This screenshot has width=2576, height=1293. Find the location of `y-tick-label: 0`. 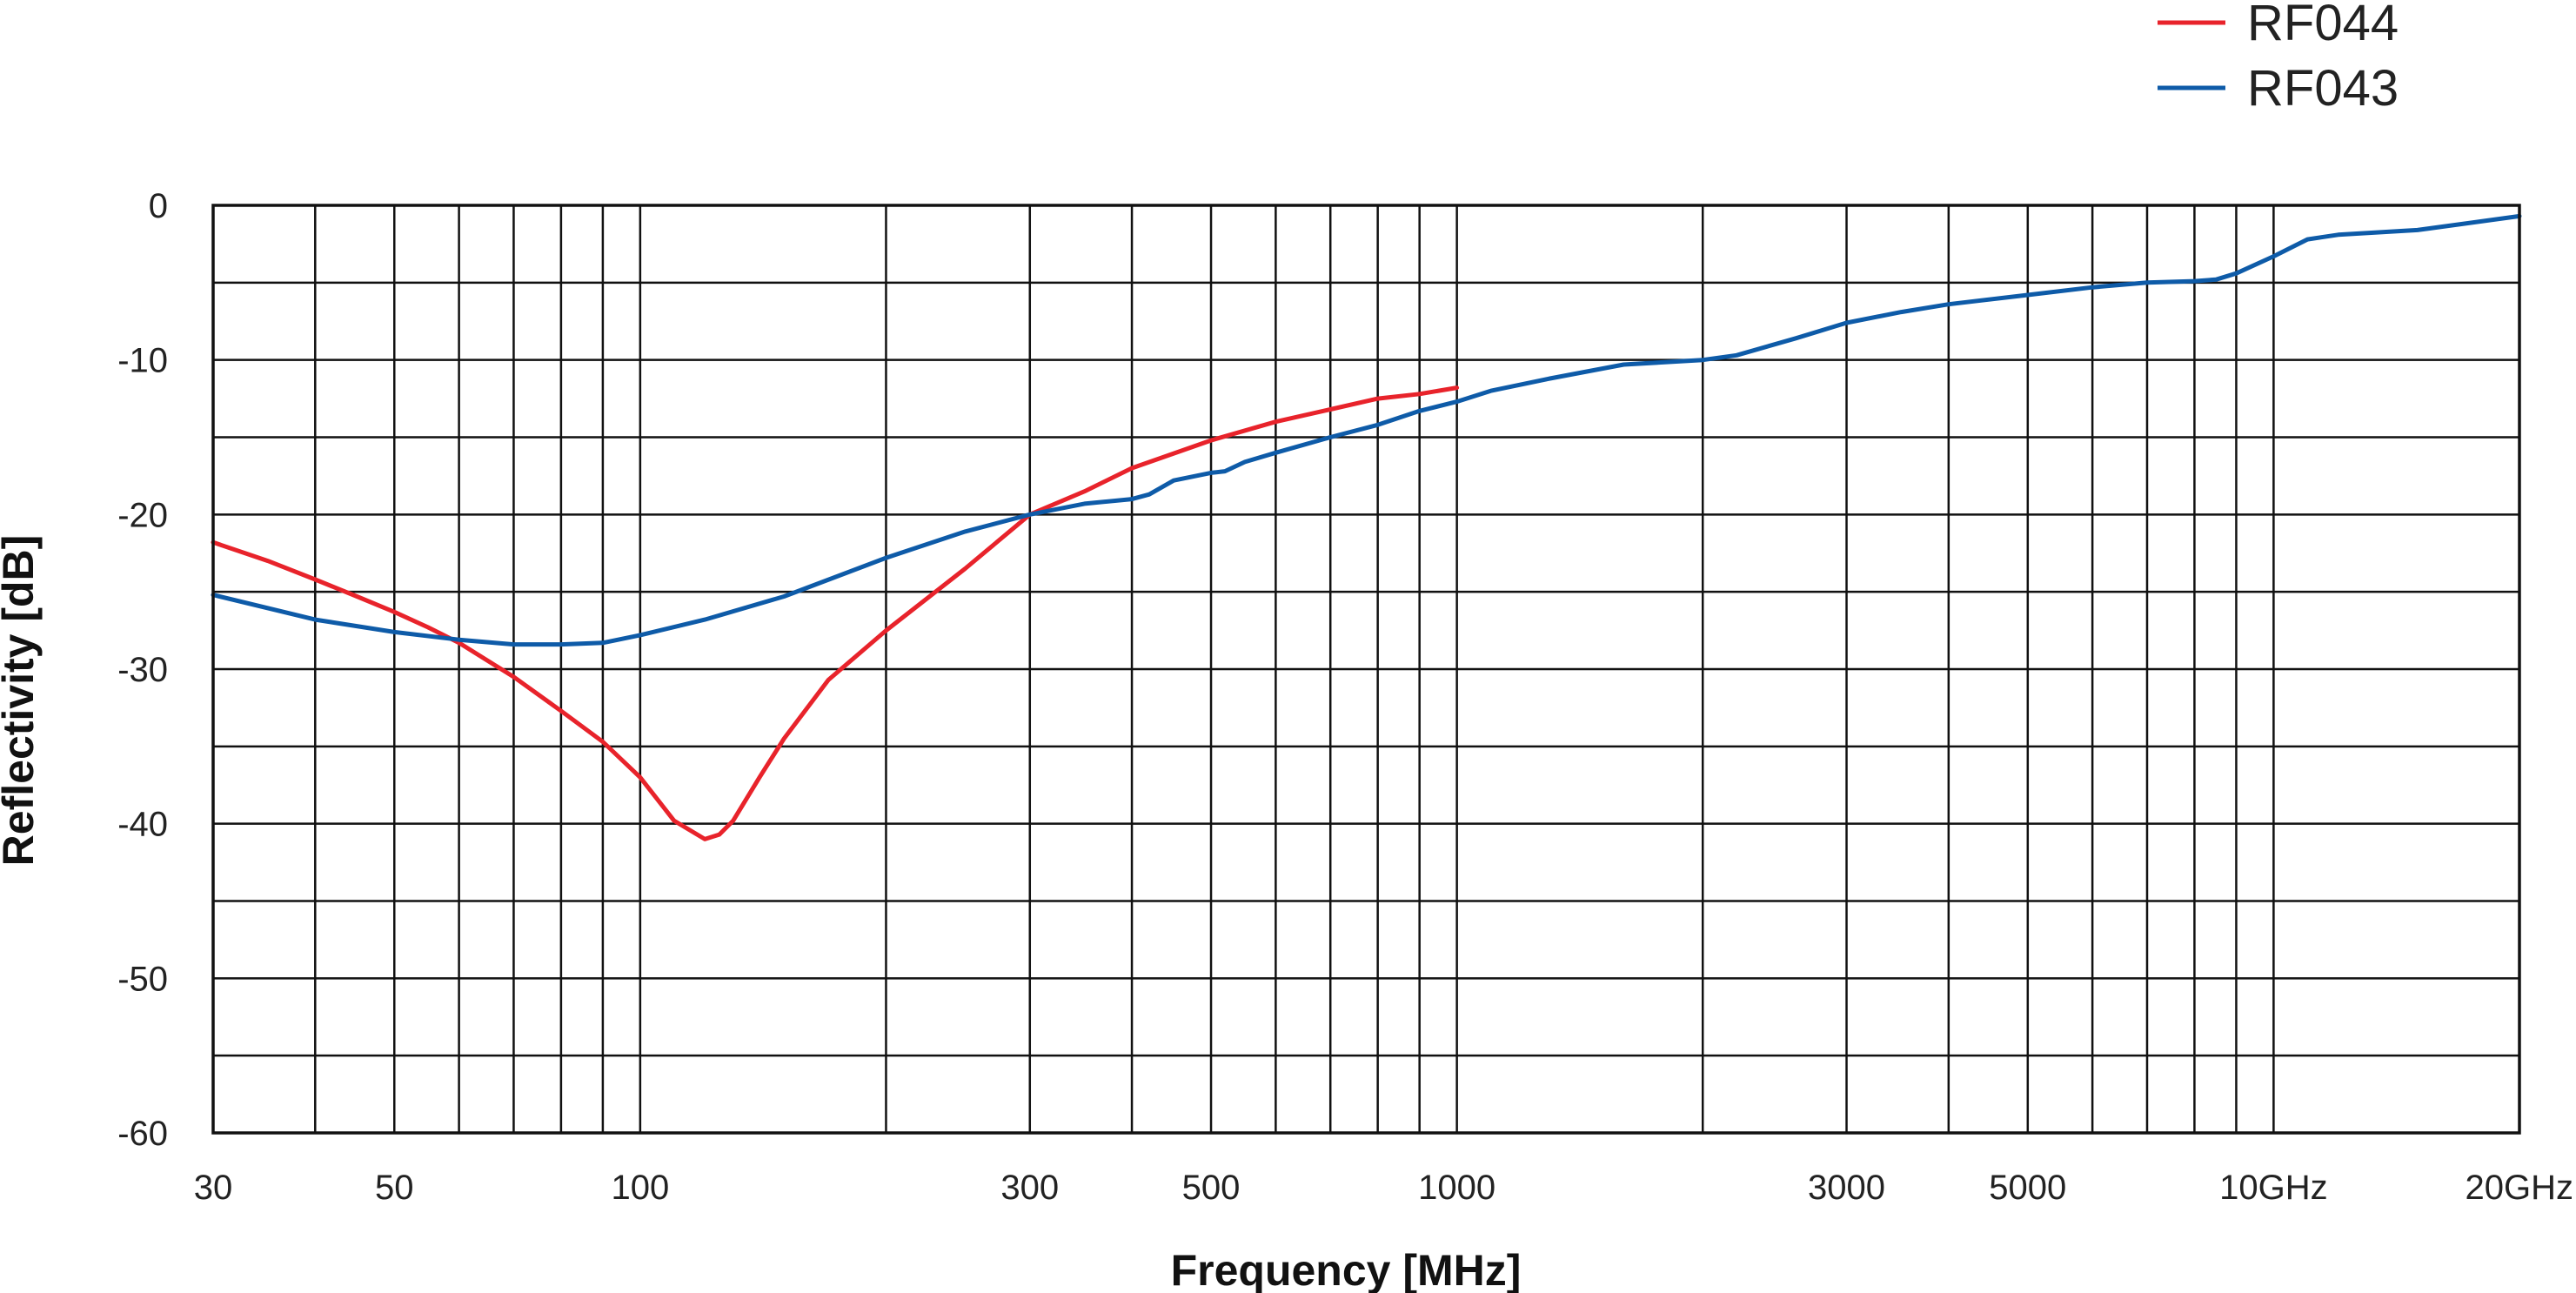

y-tick-label: 0 is located at coordinates (158, 206).